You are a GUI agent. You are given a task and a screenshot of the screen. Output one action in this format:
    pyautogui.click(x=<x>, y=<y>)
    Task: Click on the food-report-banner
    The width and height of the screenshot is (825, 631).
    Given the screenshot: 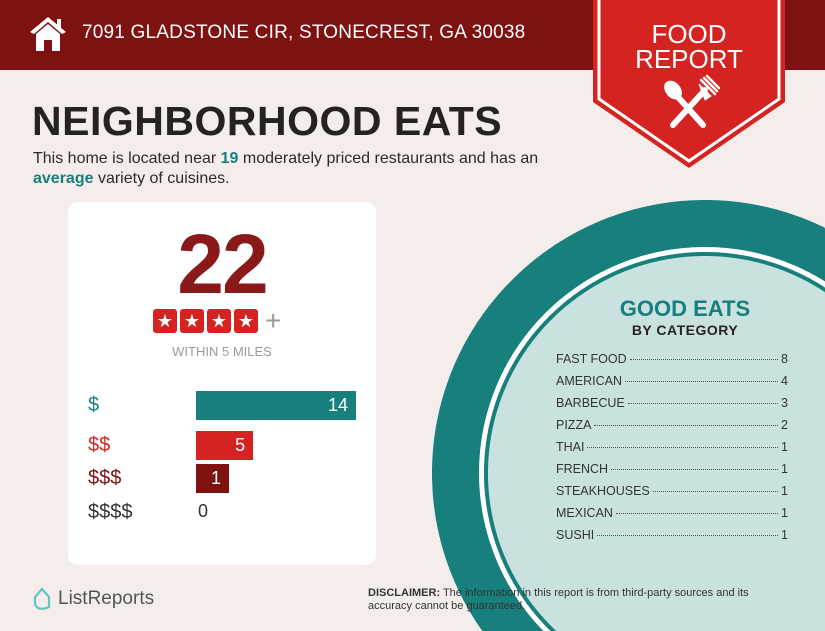 What is the action you would take?
    pyautogui.click(x=689, y=84)
    